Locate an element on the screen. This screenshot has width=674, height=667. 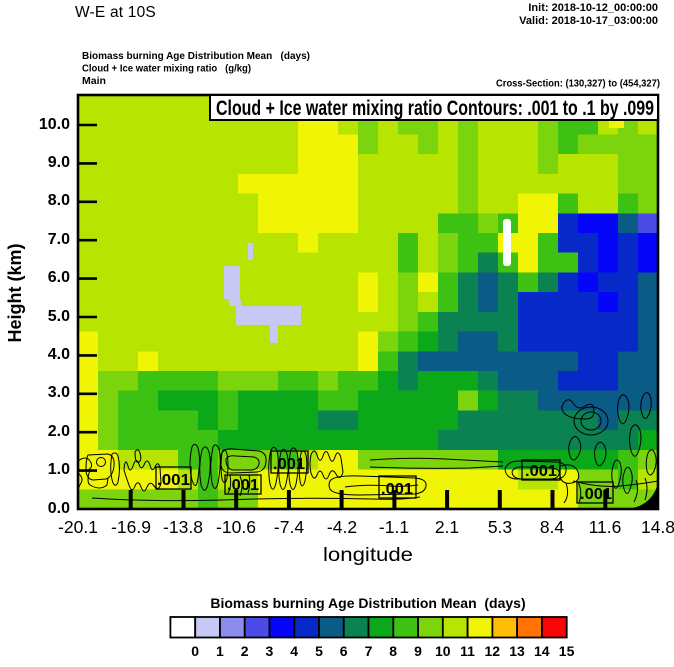
svg-text:Cloud + Ice water mixing ratio: Cloud + Ice water mixing ratio (g/kg) is located at coordinates (166, 69).